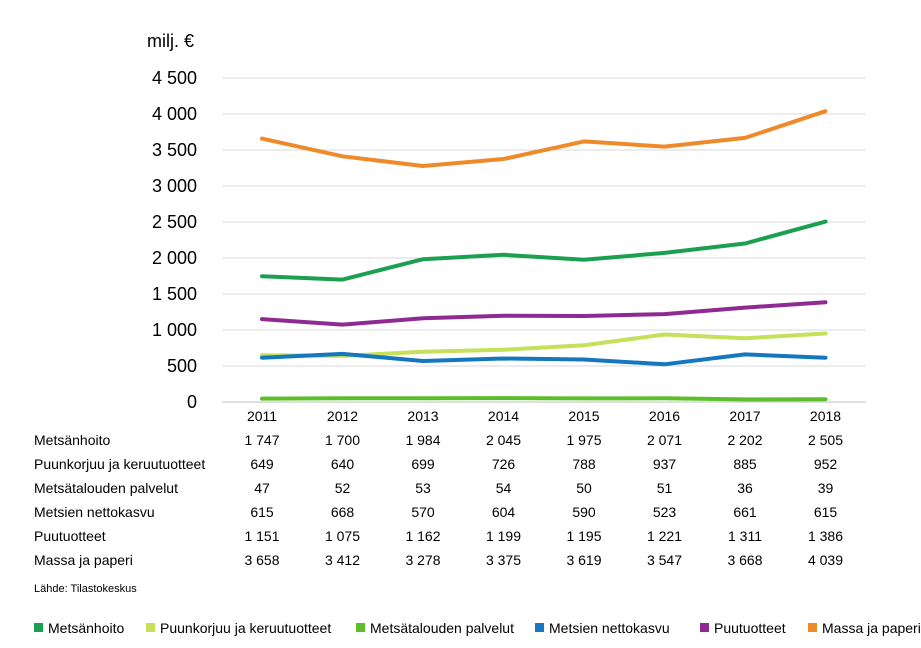 The height and width of the screenshot is (648, 921). What do you see at coordinates (94, 512) in the screenshot?
I see `table-row-label: Metsien nettokasvu` at bounding box center [94, 512].